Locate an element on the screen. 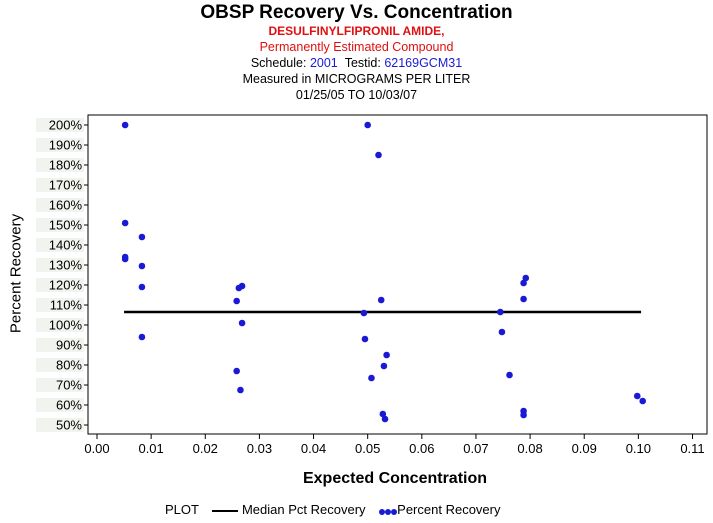 Image resolution: width=713 pixels, height=523 pixels. schedule-line: Schedule: 2001 Testid: 62169GCM31 is located at coordinates (356, 63).